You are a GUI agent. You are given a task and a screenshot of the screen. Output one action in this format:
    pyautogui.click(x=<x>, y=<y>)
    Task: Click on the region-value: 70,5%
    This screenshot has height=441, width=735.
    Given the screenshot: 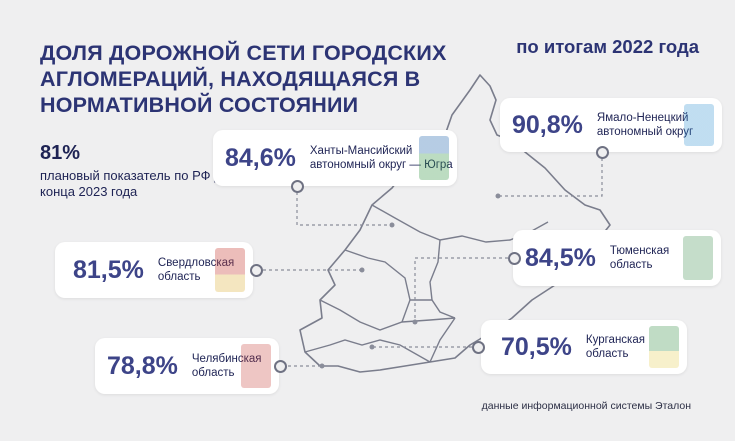 What is the action you would take?
    pyautogui.click(x=536, y=346)
    